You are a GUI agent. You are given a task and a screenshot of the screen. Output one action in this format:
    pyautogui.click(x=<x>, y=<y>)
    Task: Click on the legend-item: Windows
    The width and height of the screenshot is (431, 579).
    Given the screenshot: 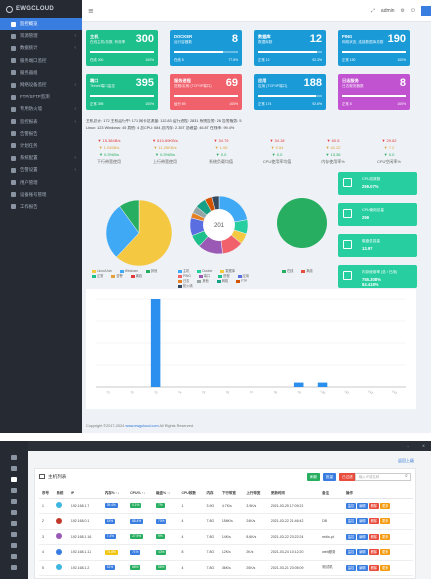 What is the action you would take?
    pyautogui.click(x=130, y=271)
    